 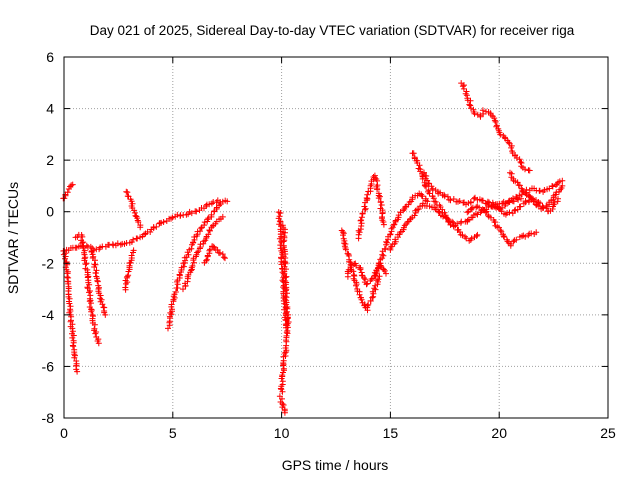 What do you see at coordinates (335, 465) in the screenshot?
I see `x-axis-label: GPS time / hours` at bounding box center [335, 465].